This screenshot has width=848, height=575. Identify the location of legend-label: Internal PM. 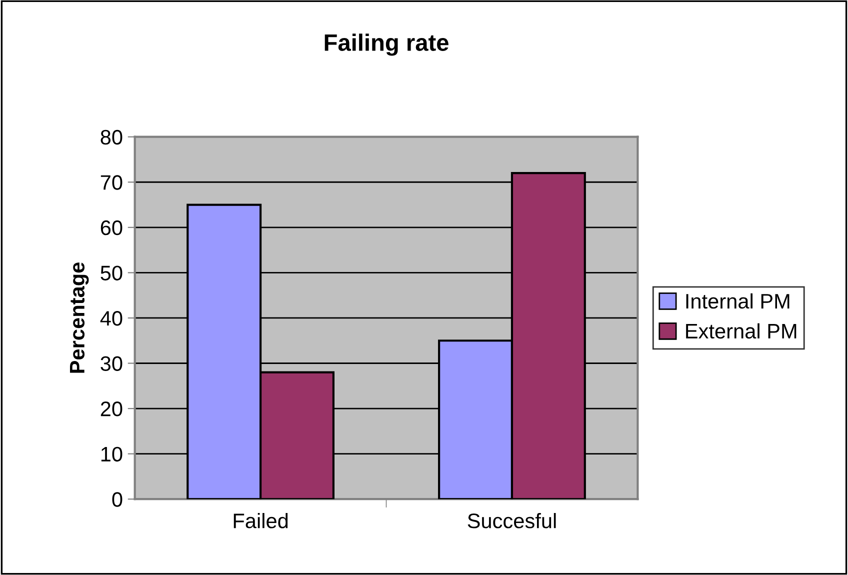
(738, 301).